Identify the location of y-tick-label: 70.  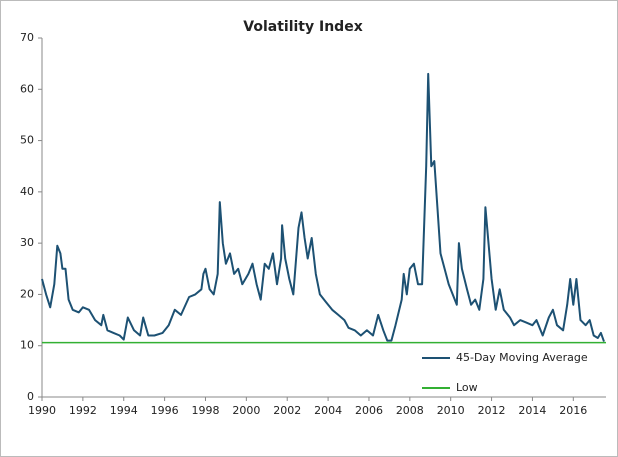
(27, 37).